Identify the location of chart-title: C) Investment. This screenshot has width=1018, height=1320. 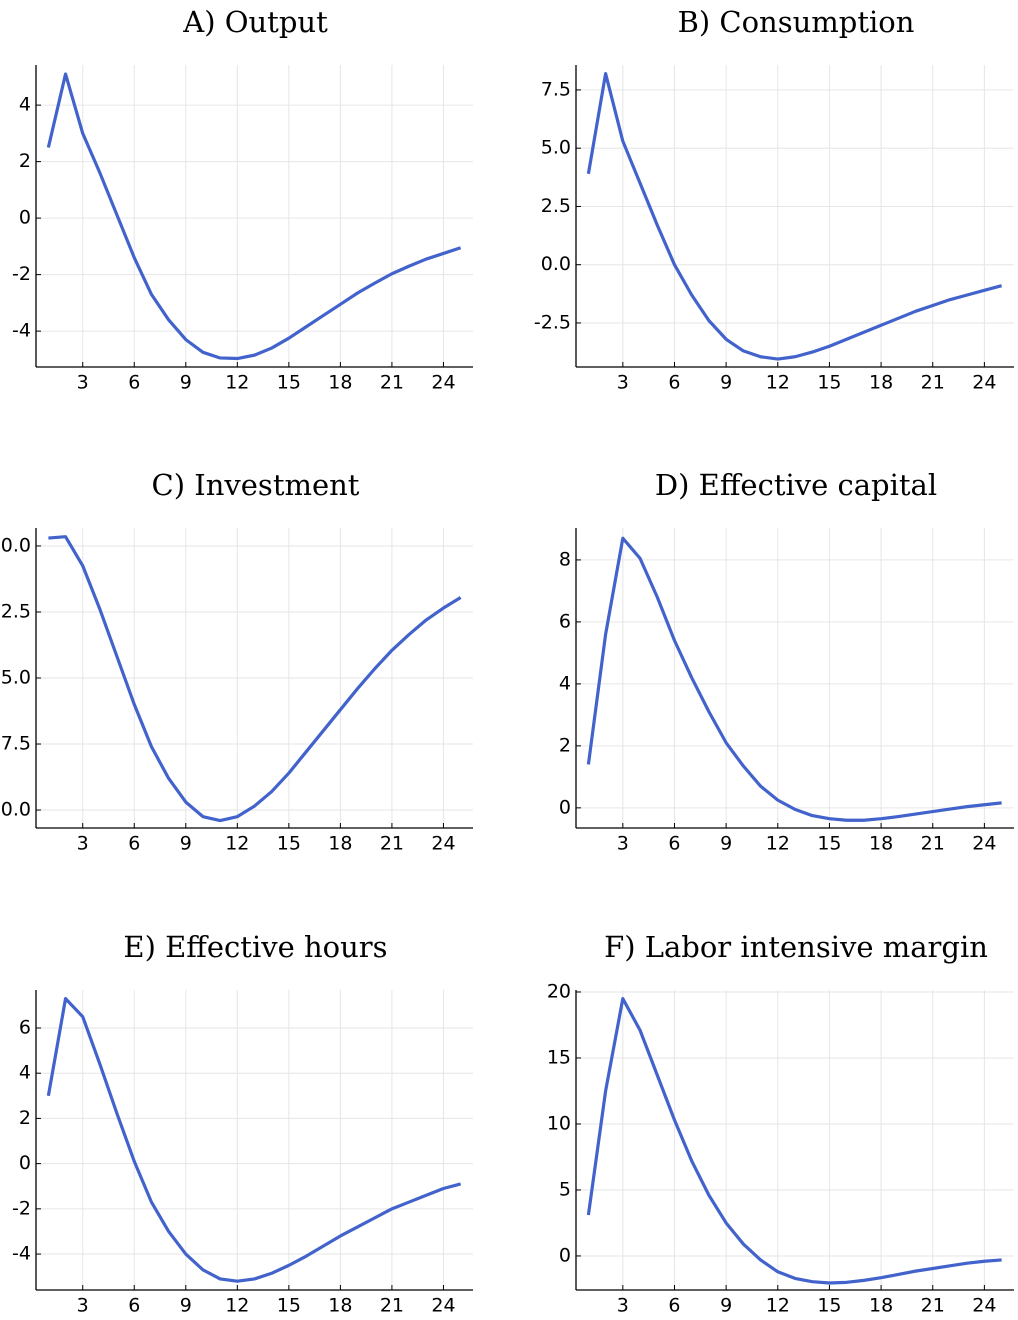
(256, 485).